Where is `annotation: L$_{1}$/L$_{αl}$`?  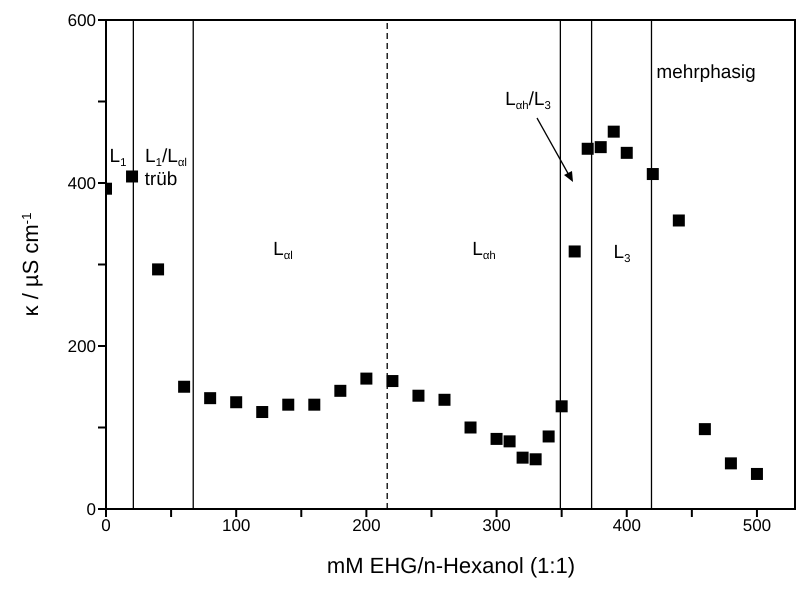 annotation: L$_{1}$/L$_{αl}$ is located at coordinates (166, 158).